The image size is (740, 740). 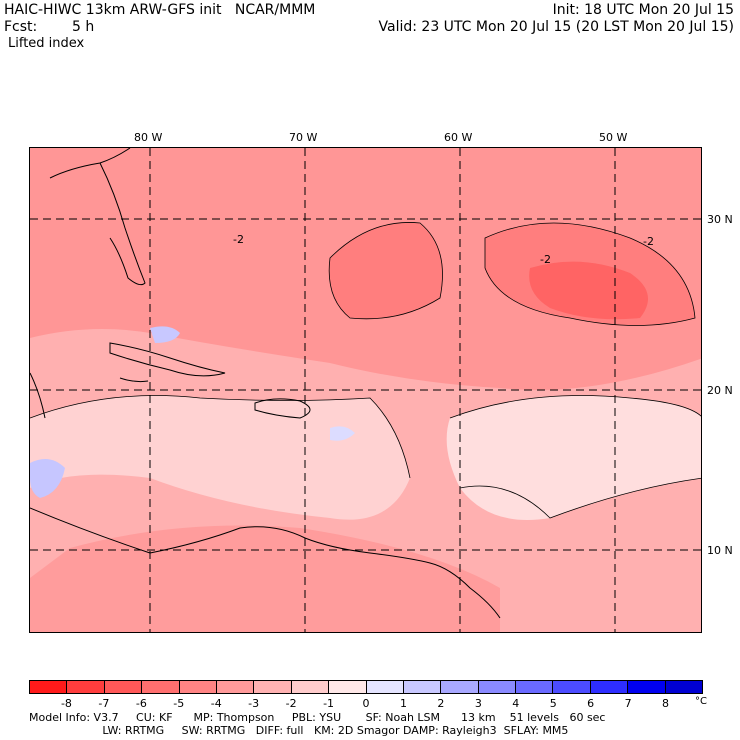 What do you see at coordinates (329, 703) in the screenshot?
I see `colorbar-tick-label: -1` at bounding box center [329, 703].